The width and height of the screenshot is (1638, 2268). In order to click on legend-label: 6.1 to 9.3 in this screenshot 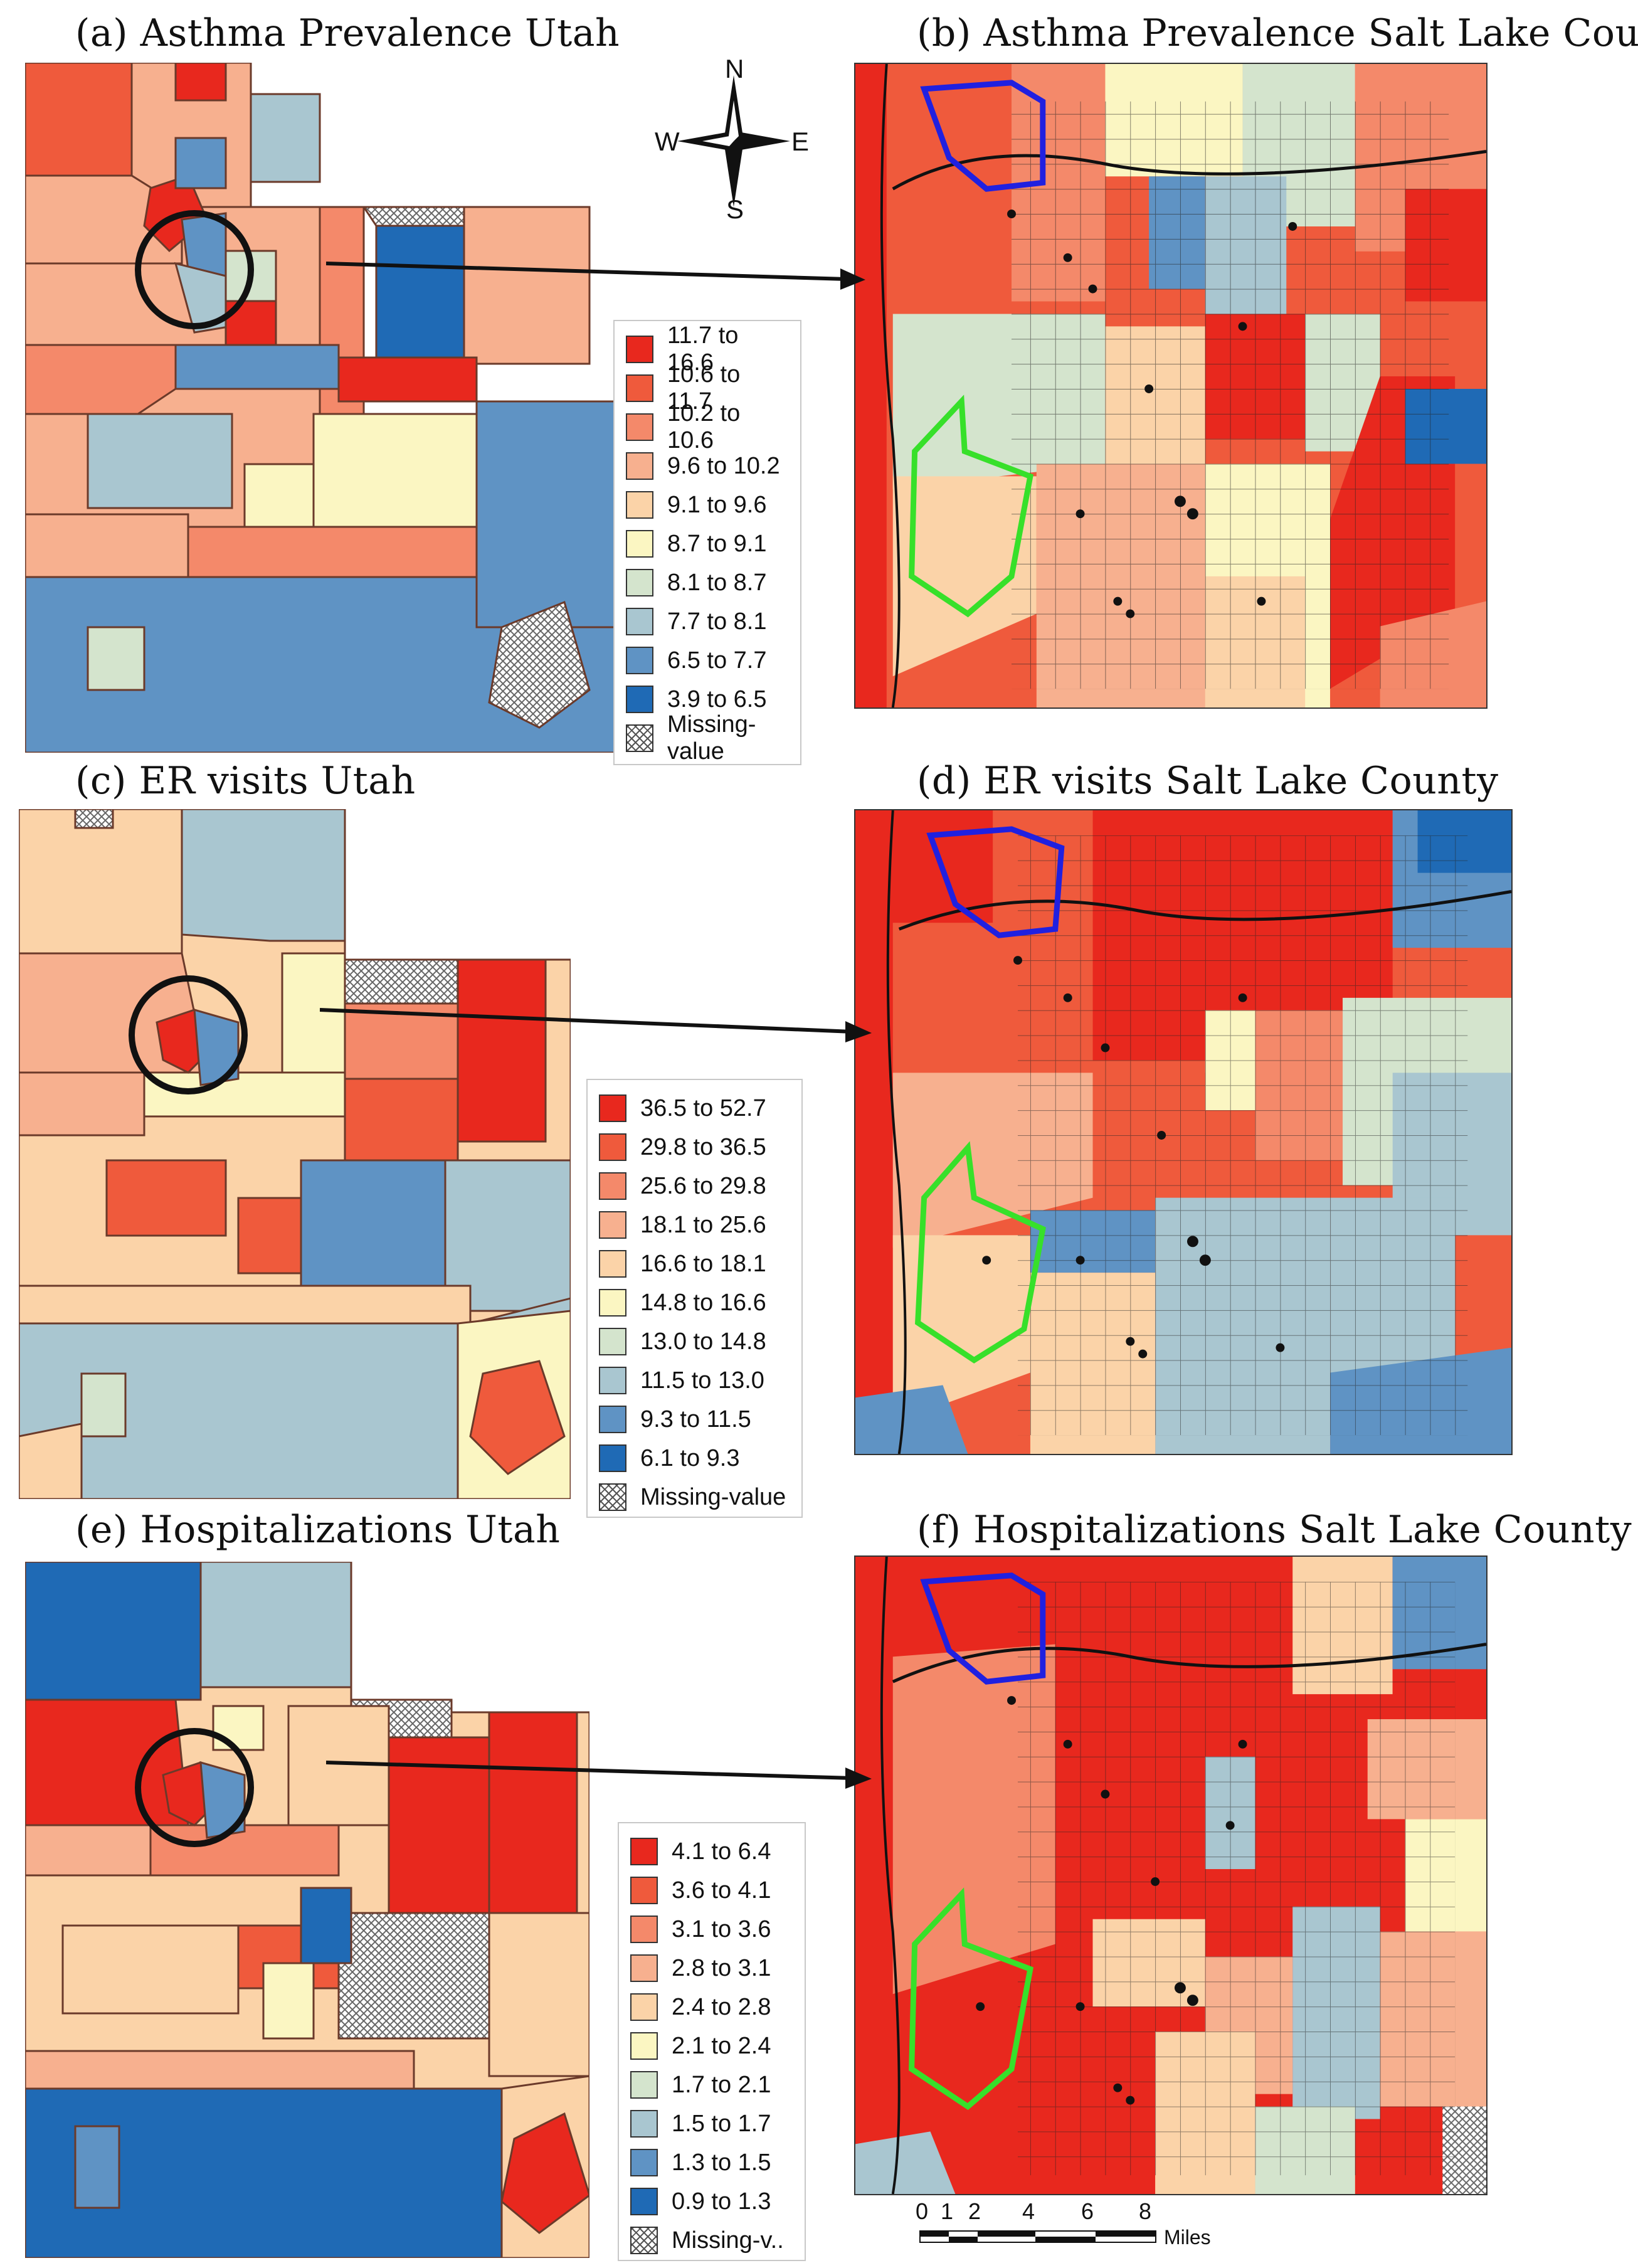, I will do `click(690, 1457)`.